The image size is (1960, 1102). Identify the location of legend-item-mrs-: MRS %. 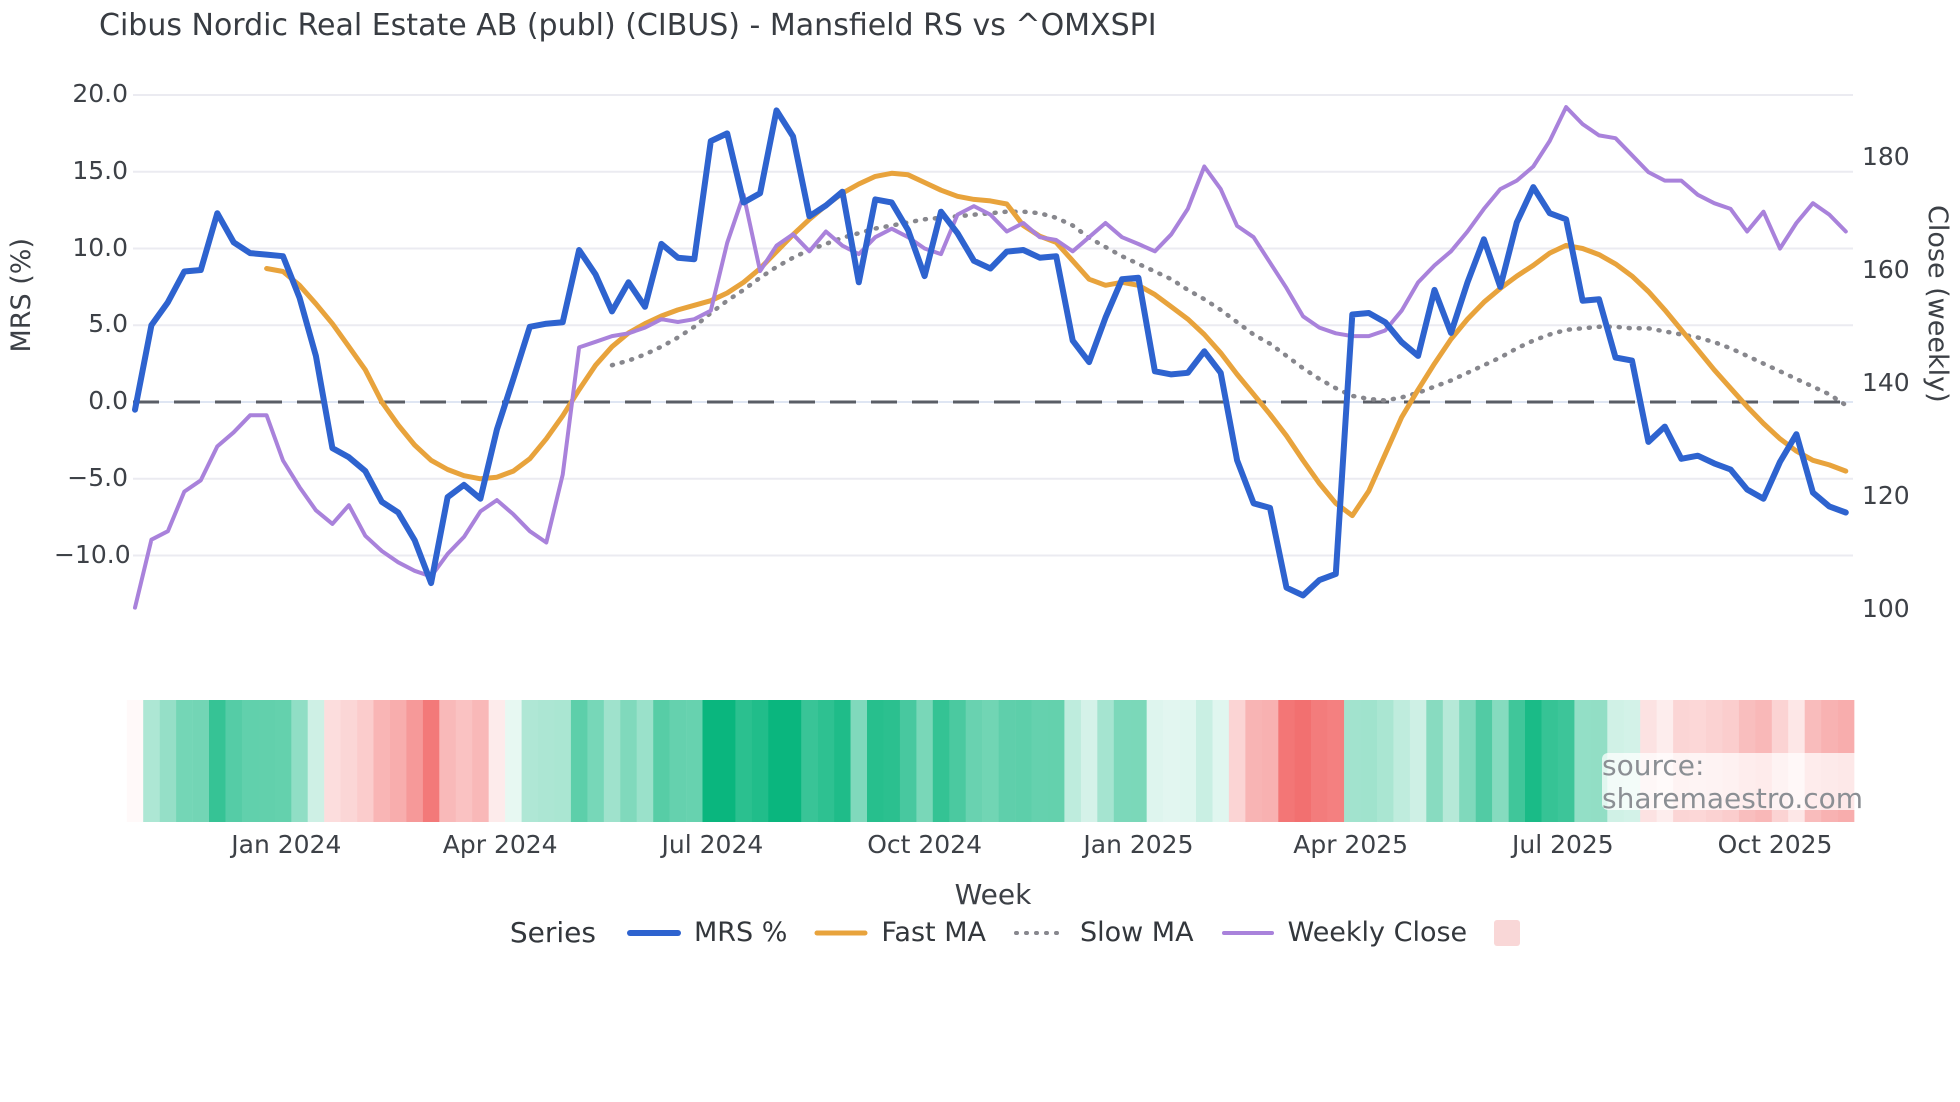
(707, 932).